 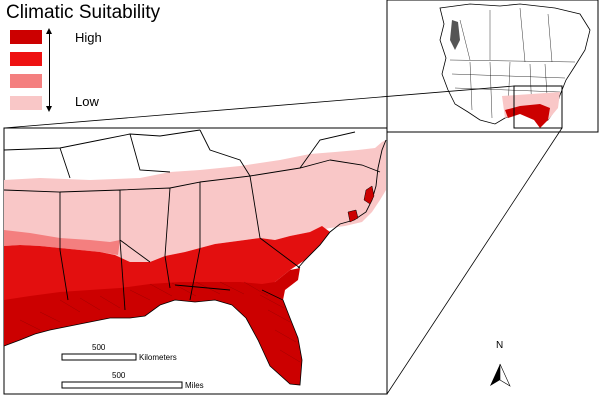 I want to click on atlantic-coast, so click(x=342, y=204).